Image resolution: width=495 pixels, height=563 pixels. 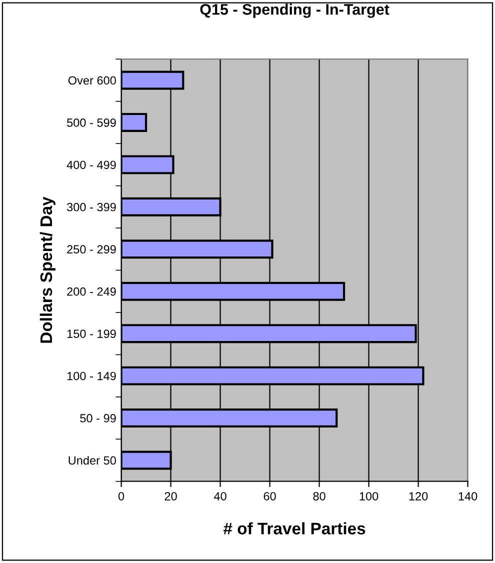 What do you see at coordinates (91, 249) in the screenshot?
I see `y-tick-label: 250 - 299` at bounding box center [91, 249].